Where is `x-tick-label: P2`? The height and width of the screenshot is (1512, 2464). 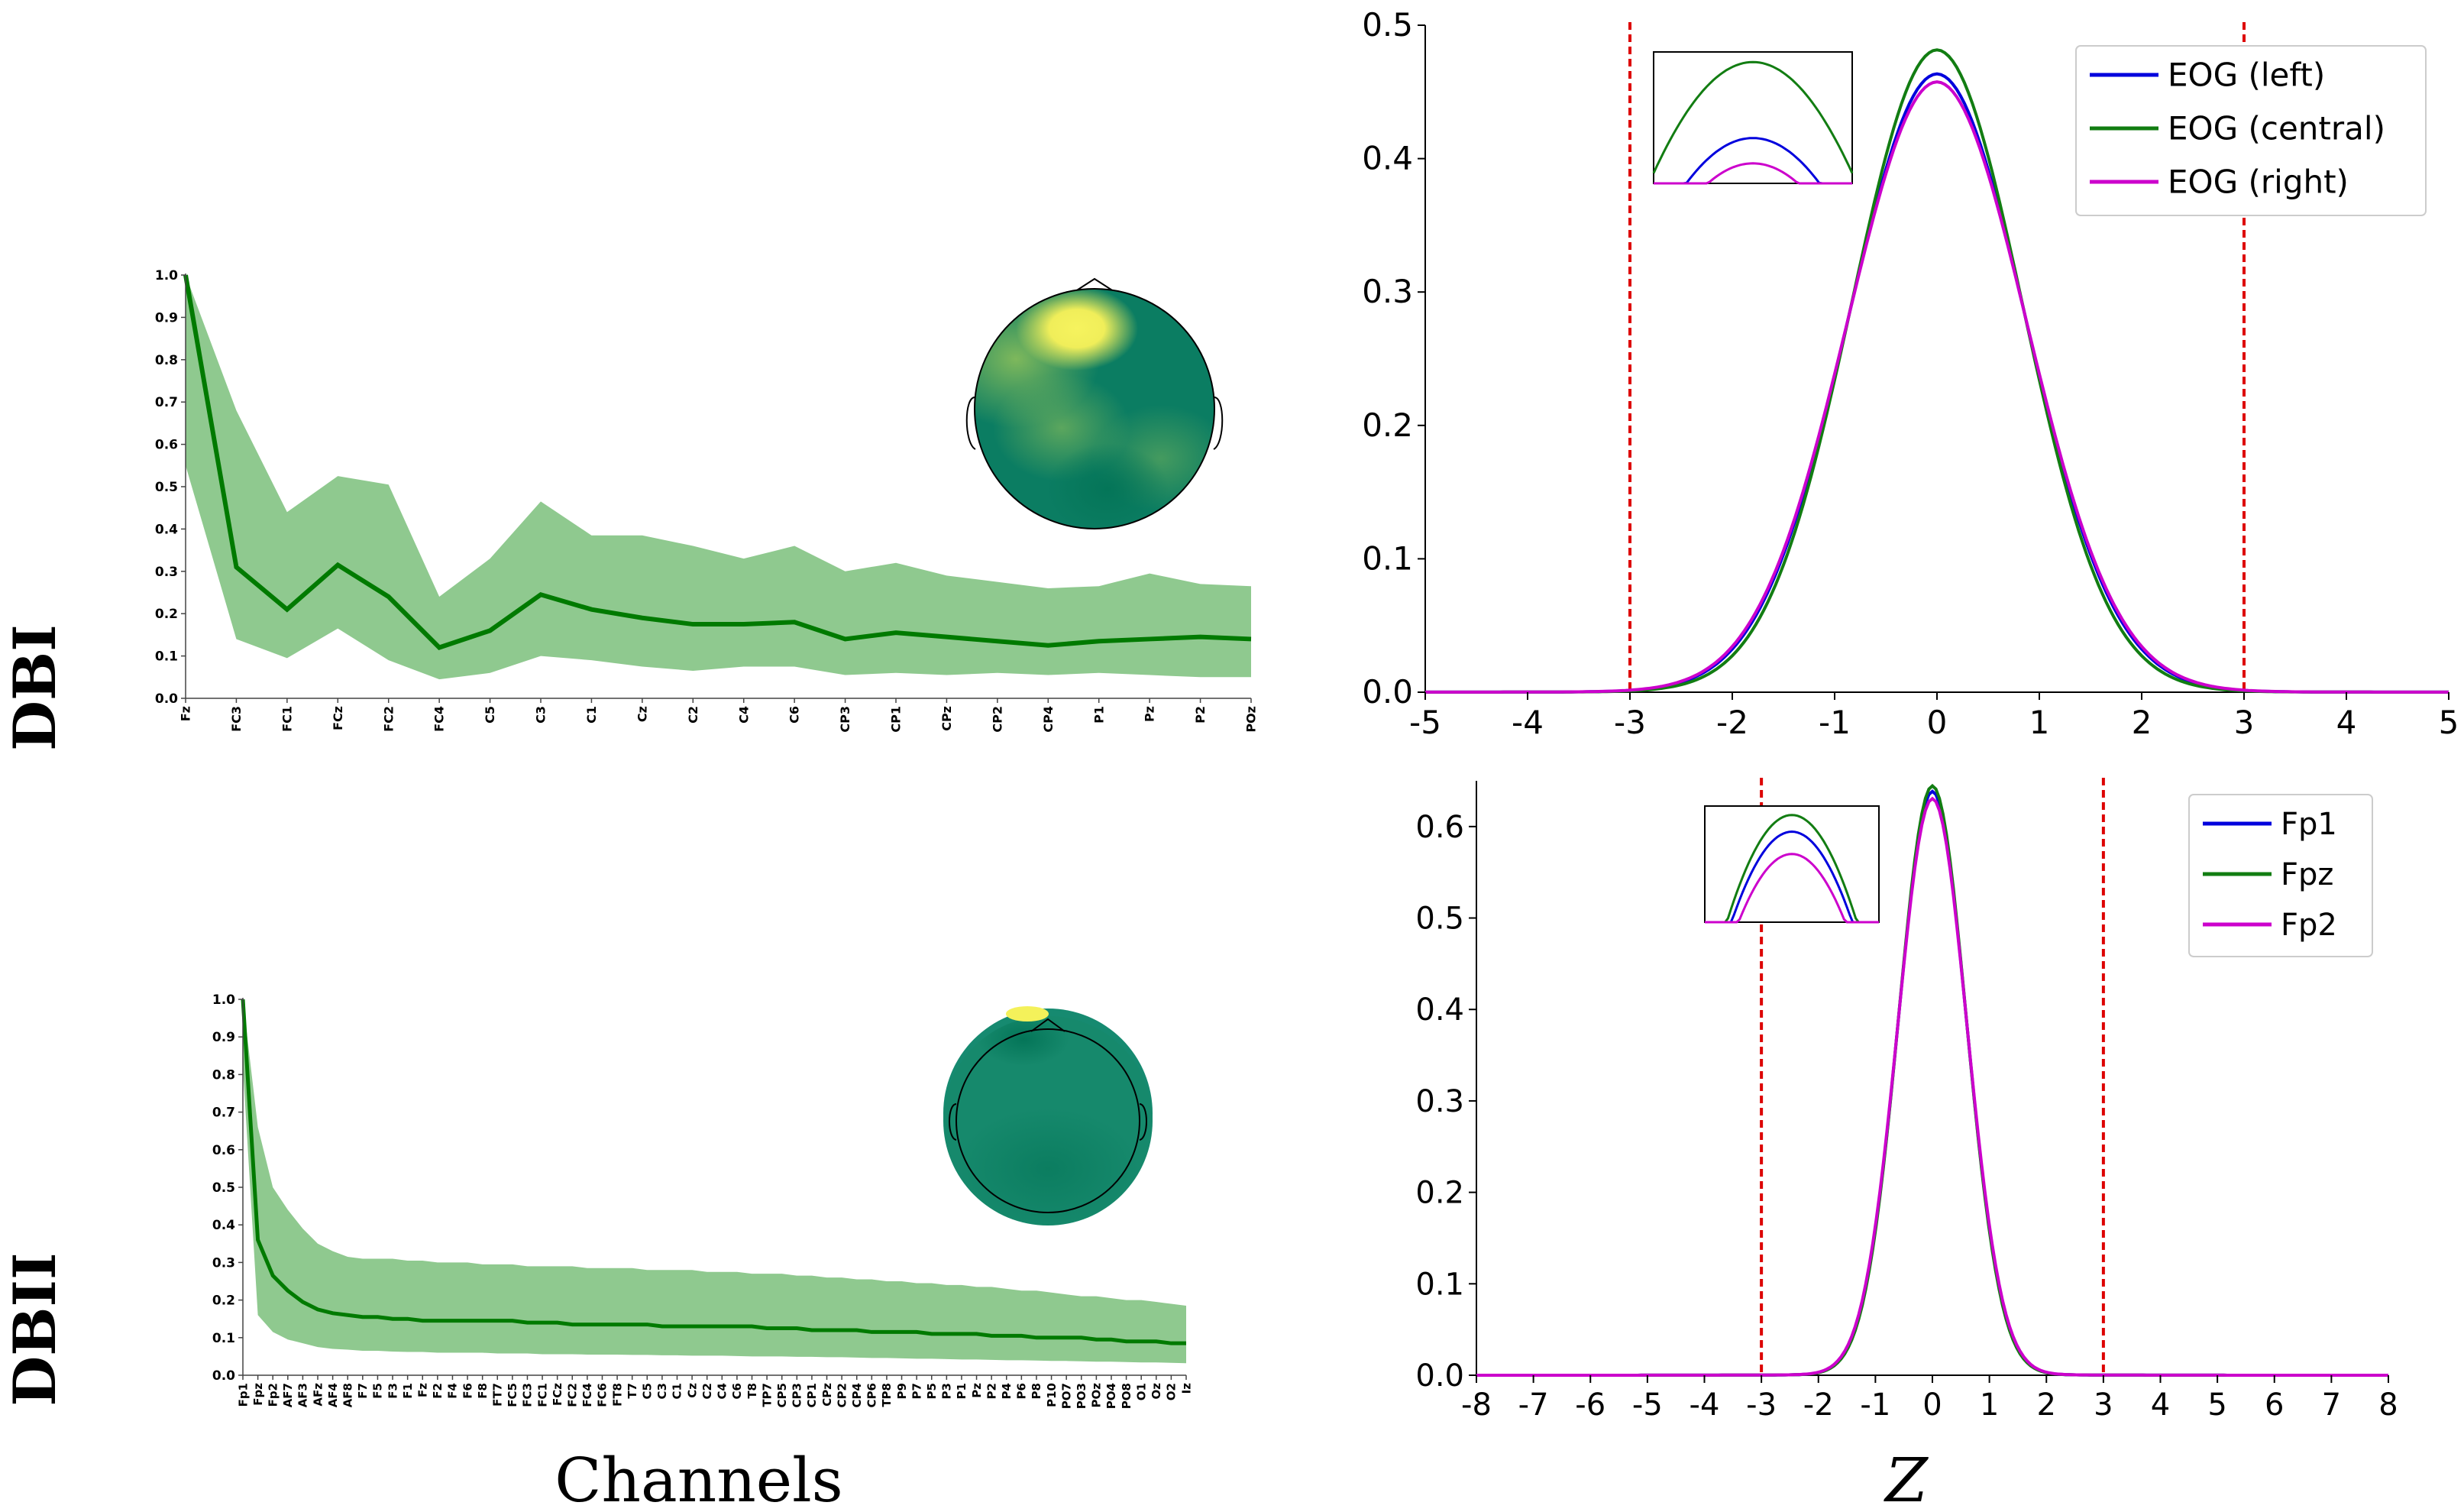
x-tick-label: P2 is located at coordinates (1200, 715).